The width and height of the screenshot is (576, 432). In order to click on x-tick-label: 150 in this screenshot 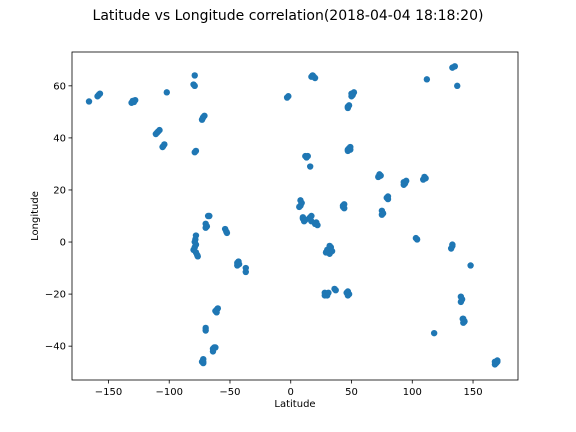, I will do `click(472, 392)`.